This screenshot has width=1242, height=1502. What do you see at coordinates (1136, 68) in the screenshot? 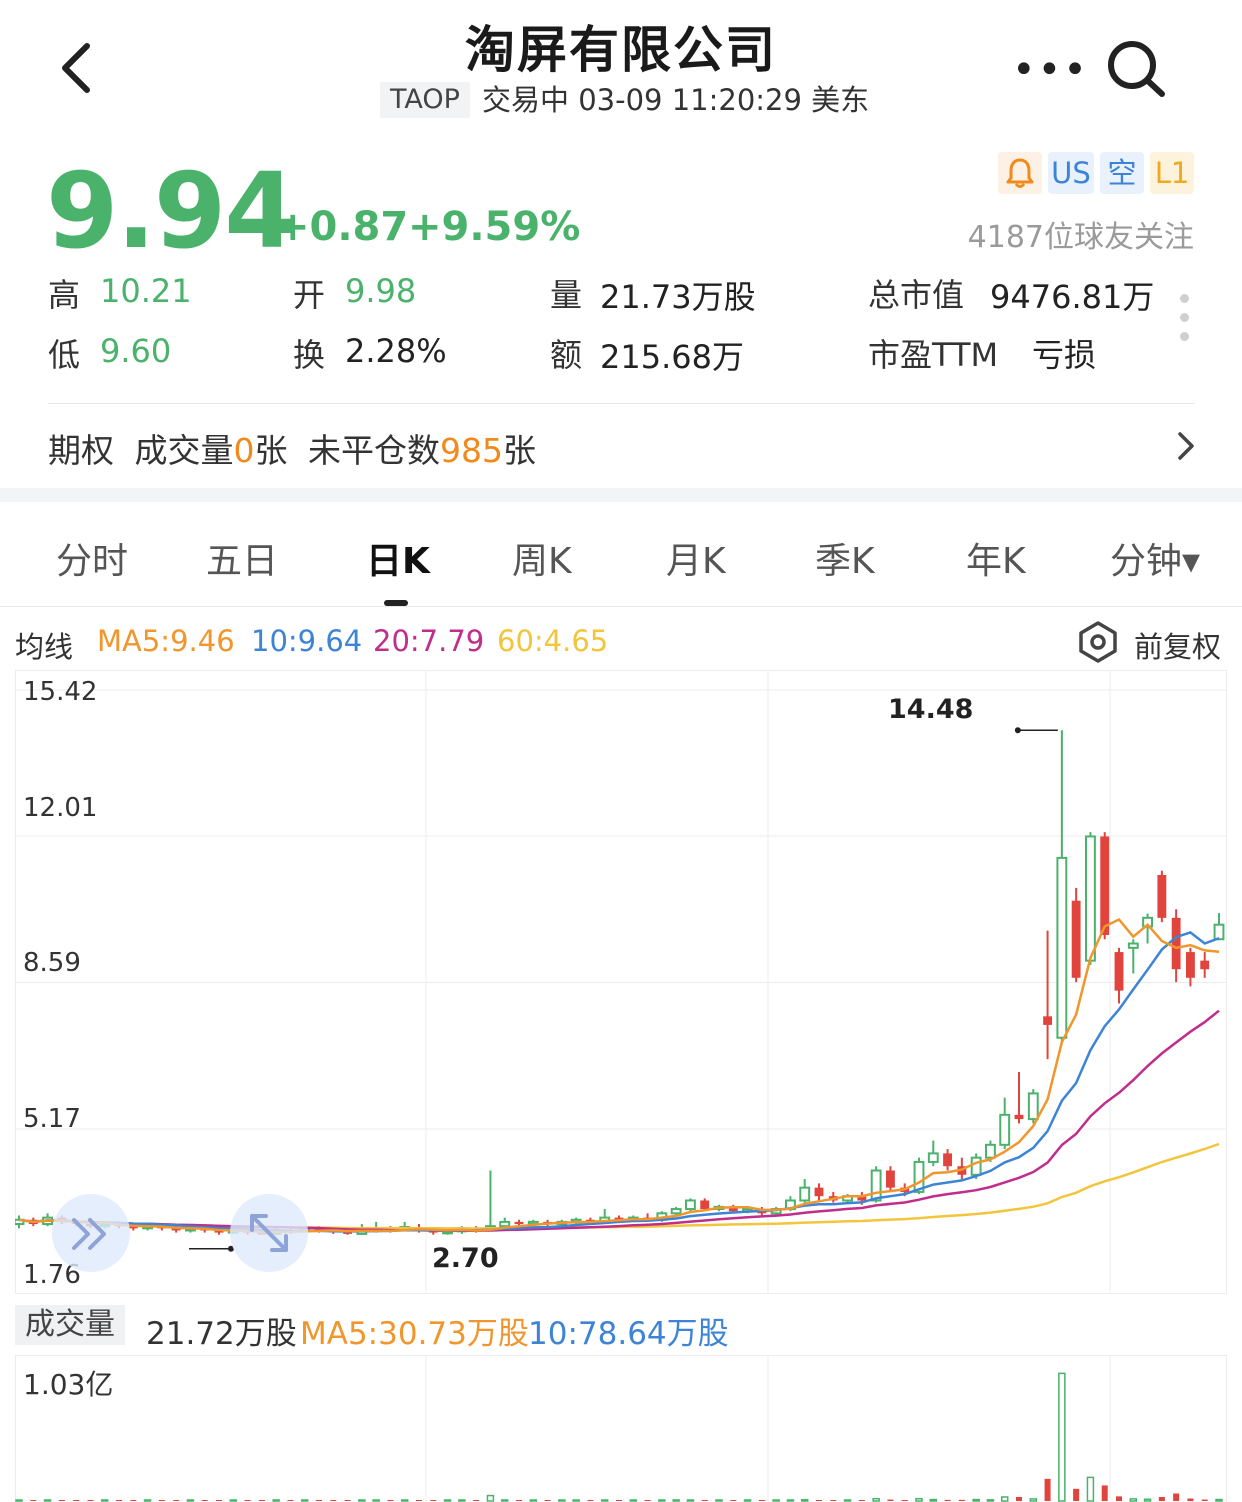
I see `search-icon` at bounding box center [1136, 68].